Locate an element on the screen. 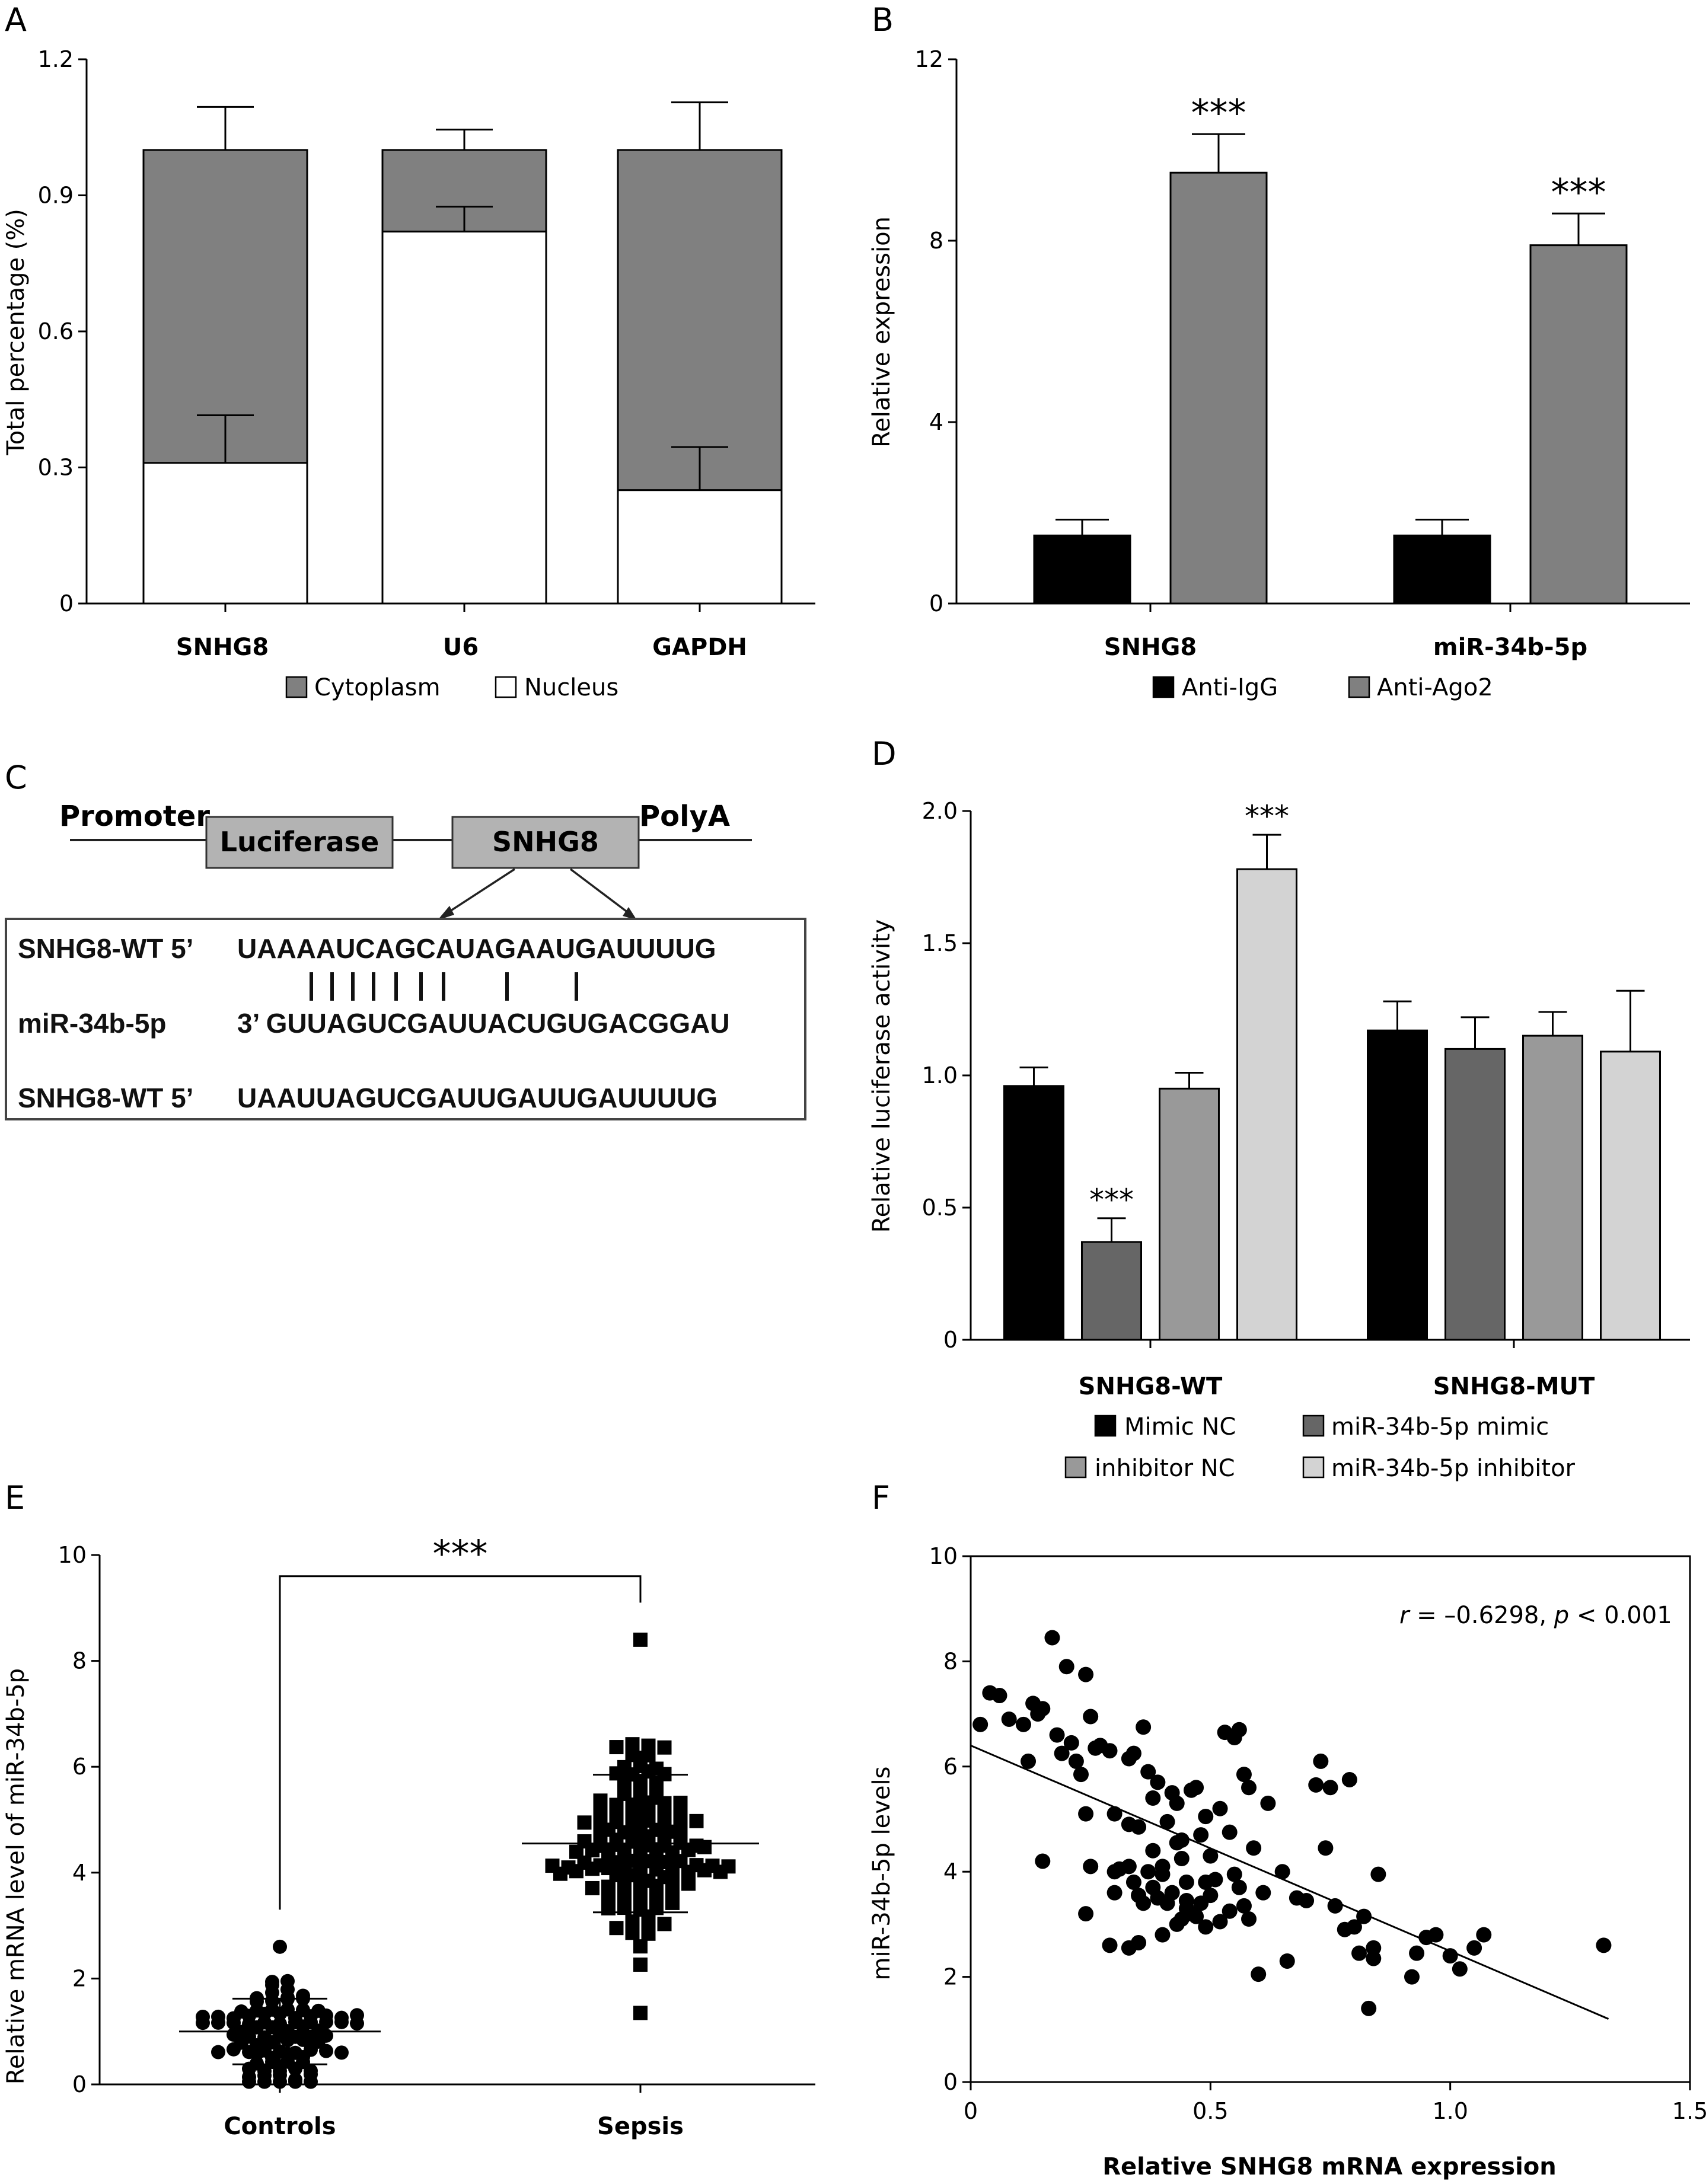 Image resolution: width=1706 pixels, height=2184 pixels. panel-f-ytick-label: 4 is located at coordinates (951, 1872).